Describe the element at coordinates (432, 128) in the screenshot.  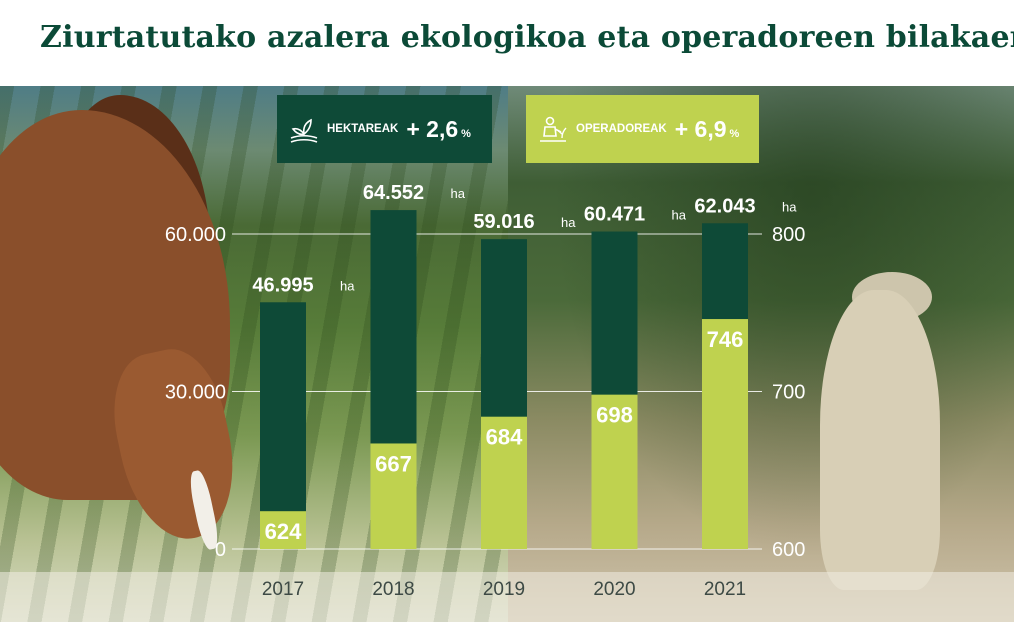
I see `hectares-change-value: + 2,6` at that location.